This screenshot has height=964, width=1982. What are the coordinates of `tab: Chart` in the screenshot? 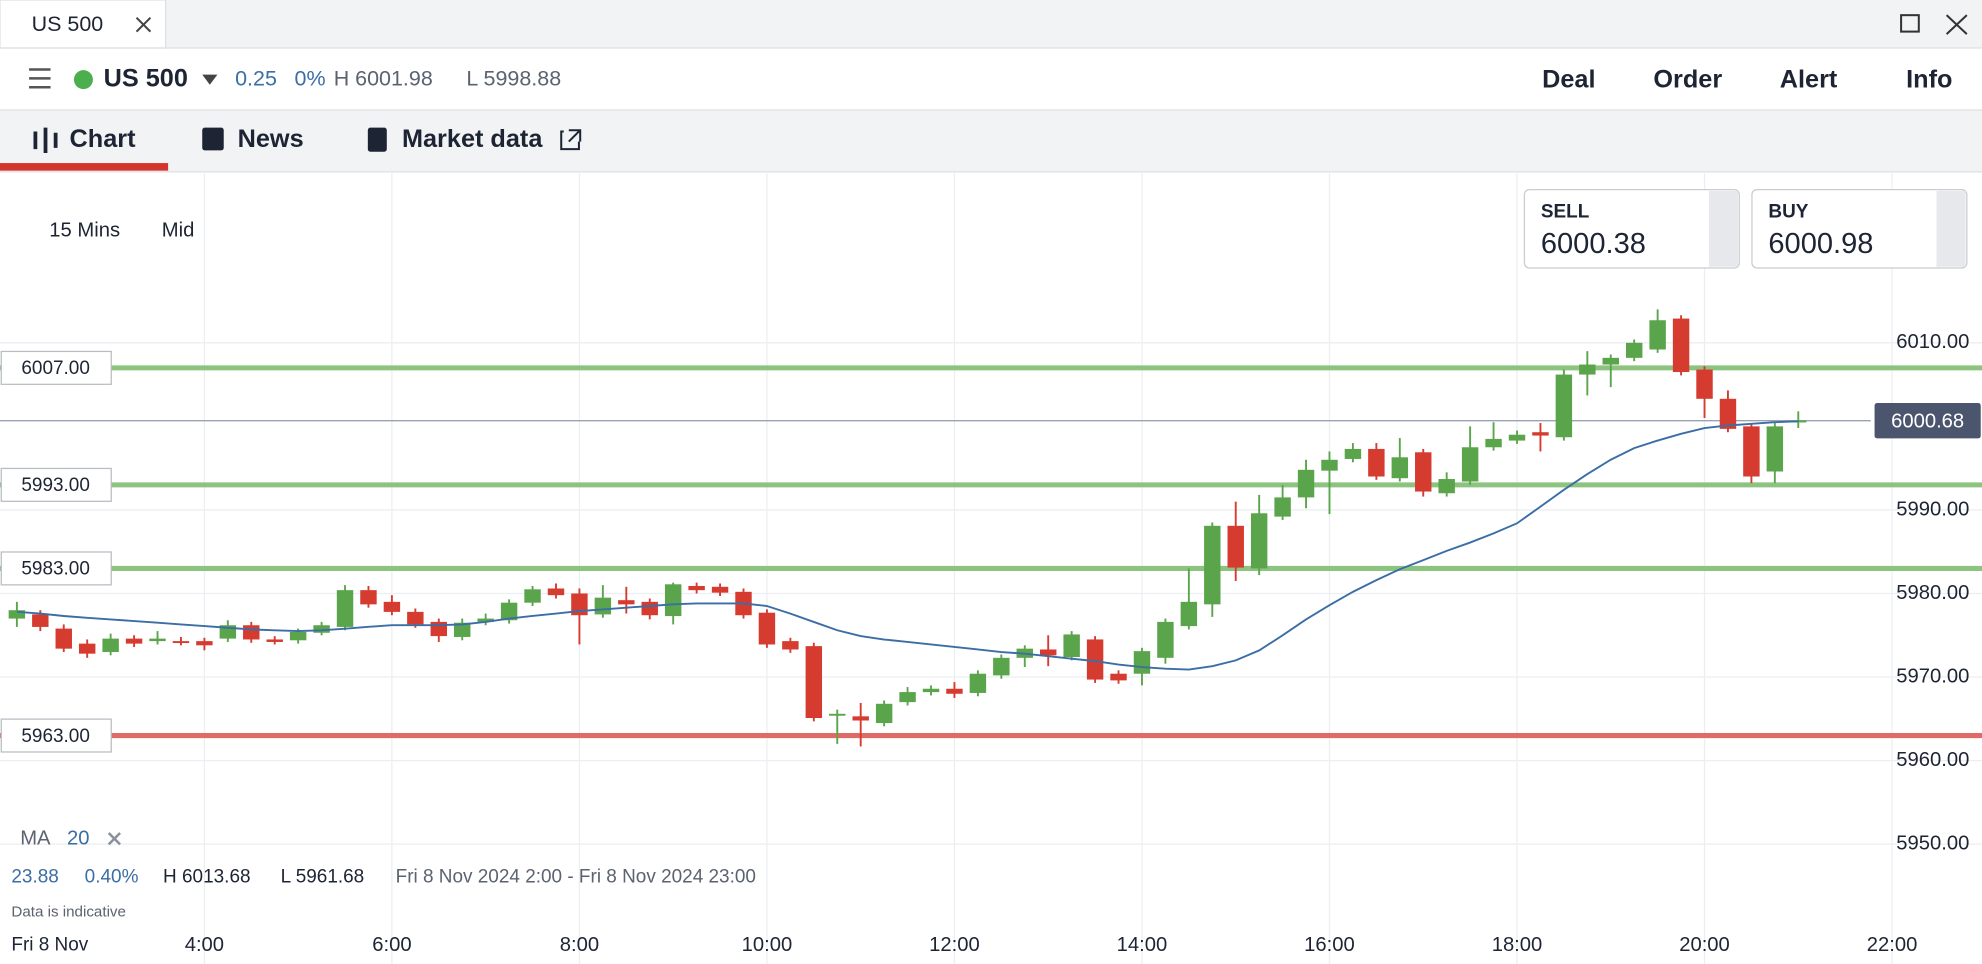 It's located at (103, 139).